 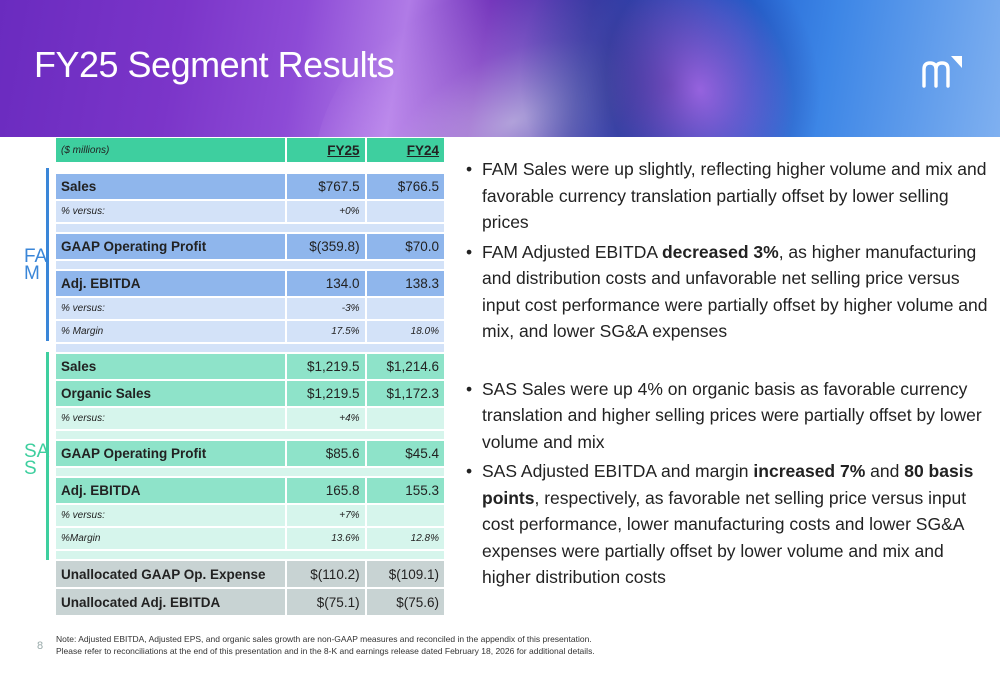 I want to click on bullet-text: FAM Adjusted EBITDA, so click(x=572, y=251).